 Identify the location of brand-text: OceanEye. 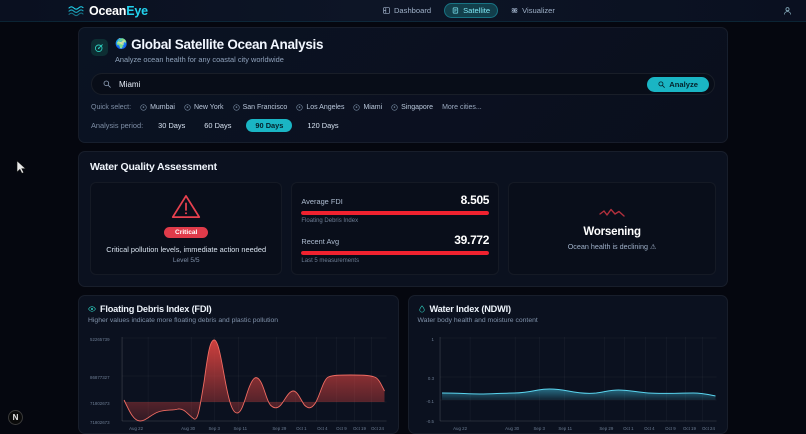
(118, 11).